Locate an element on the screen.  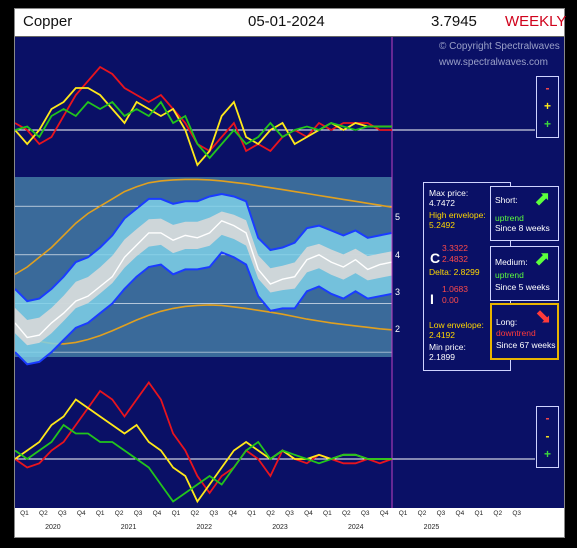
top-green-line is located at coordinates (203, 130).